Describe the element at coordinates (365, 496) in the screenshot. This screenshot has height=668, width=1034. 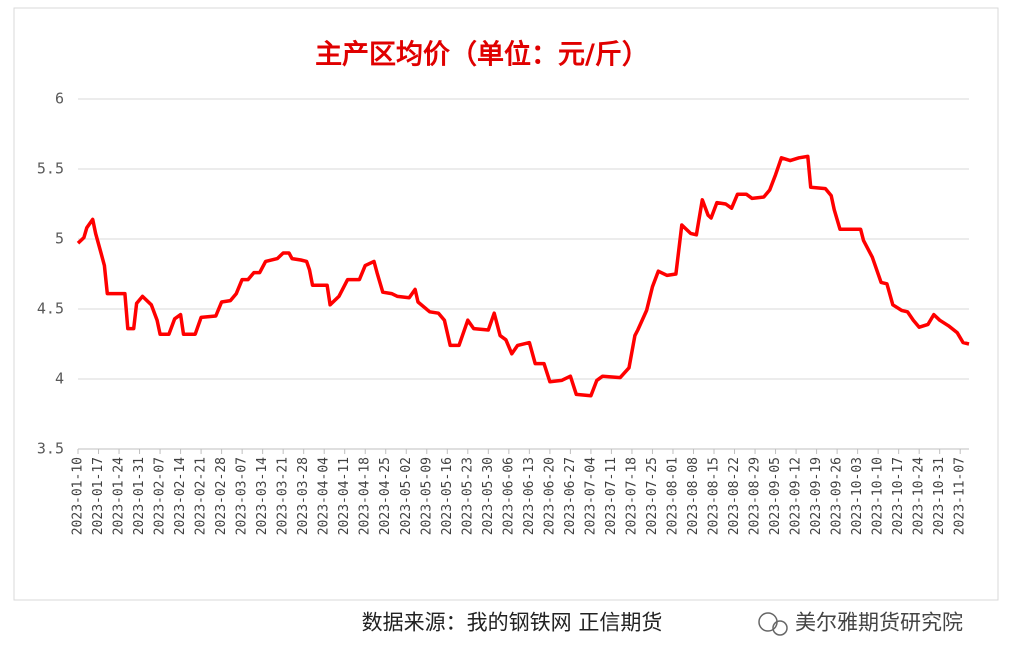
I see `x-tick-label: 2023-04-18` at that location.